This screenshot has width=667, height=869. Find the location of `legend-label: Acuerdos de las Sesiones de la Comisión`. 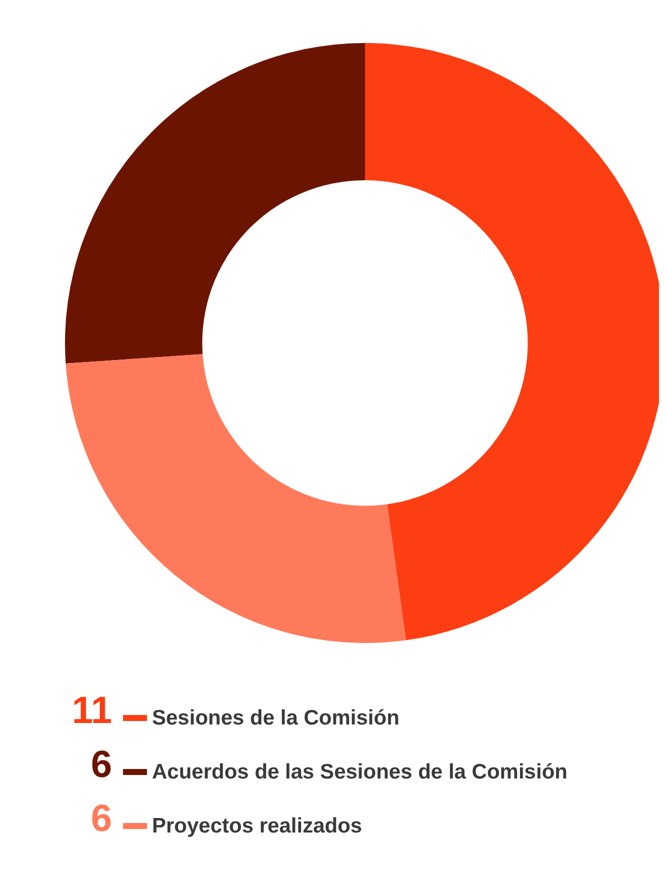

legend-label: Acuerdos de las Sesiones de la Comisión is located at coordinates (360, 772).